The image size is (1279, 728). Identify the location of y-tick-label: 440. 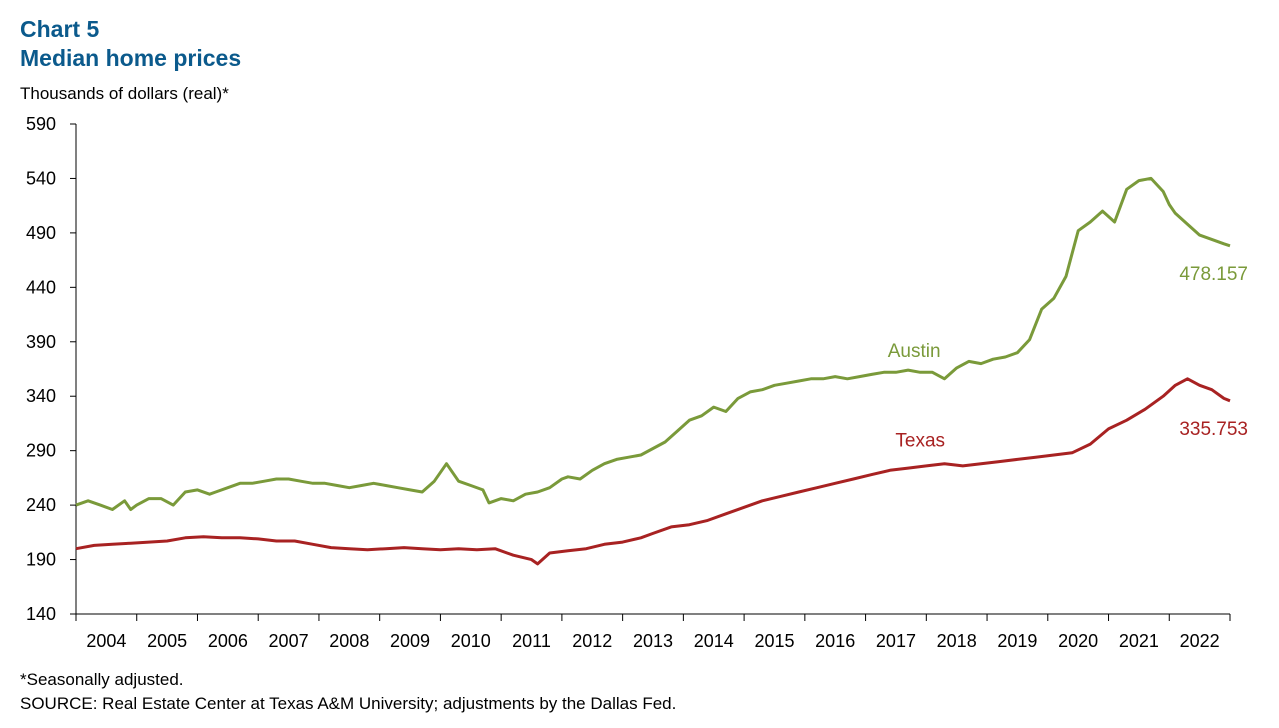
(41, 287).